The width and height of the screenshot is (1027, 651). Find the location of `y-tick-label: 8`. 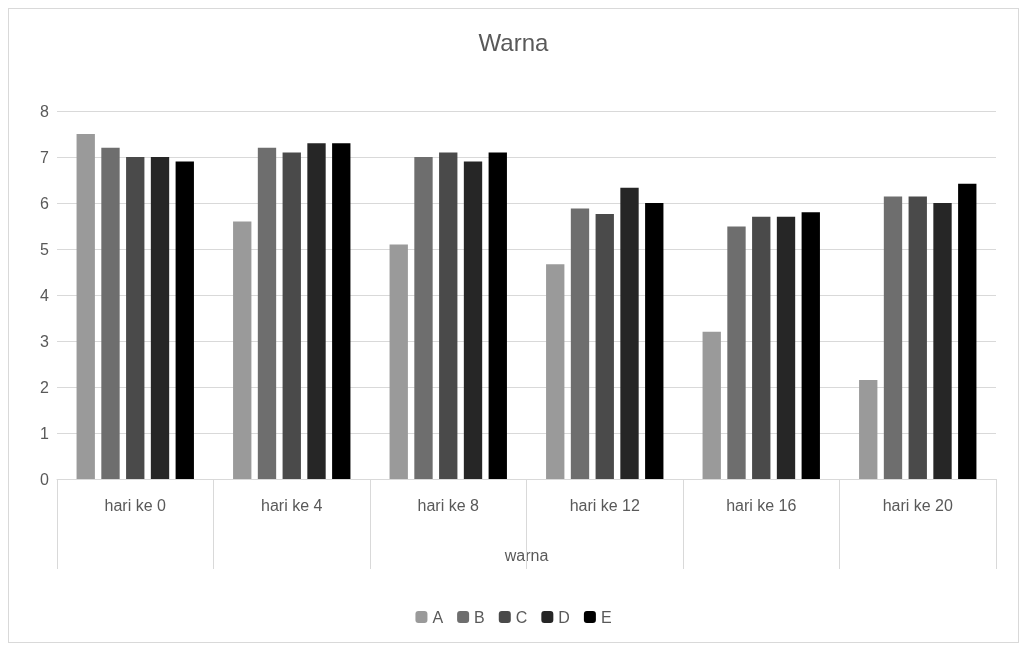

y-tick-label: 8 is located at coordinates (45, 111).